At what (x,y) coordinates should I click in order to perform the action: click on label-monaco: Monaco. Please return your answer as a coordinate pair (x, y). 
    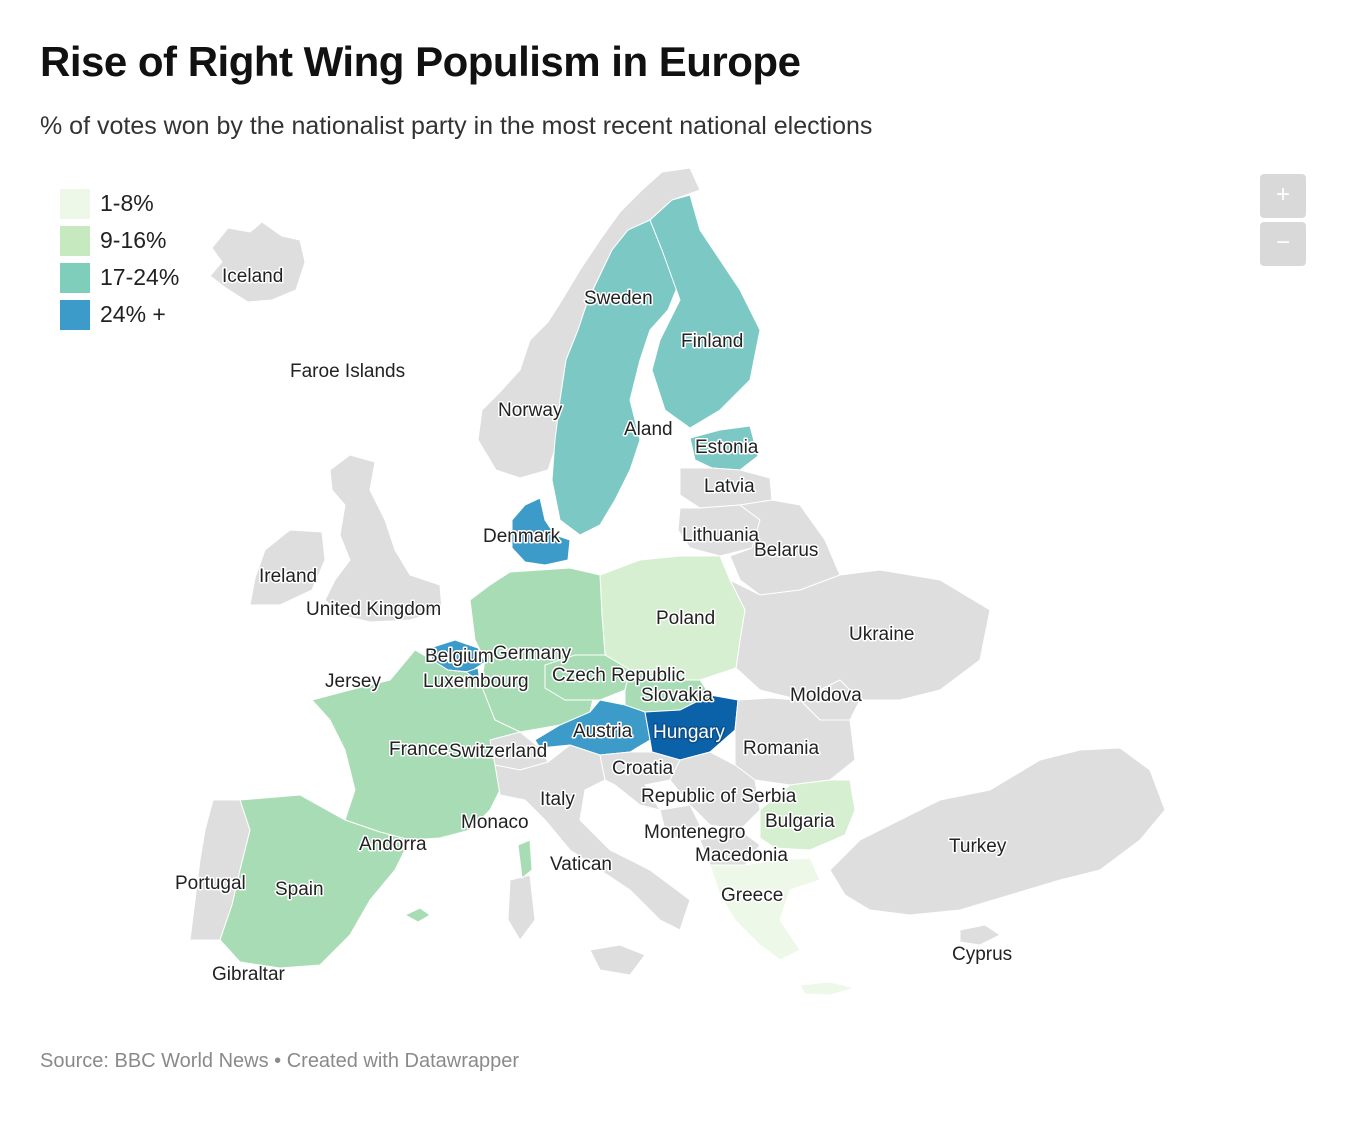
    Looking at the image, I should click on (495, 822).